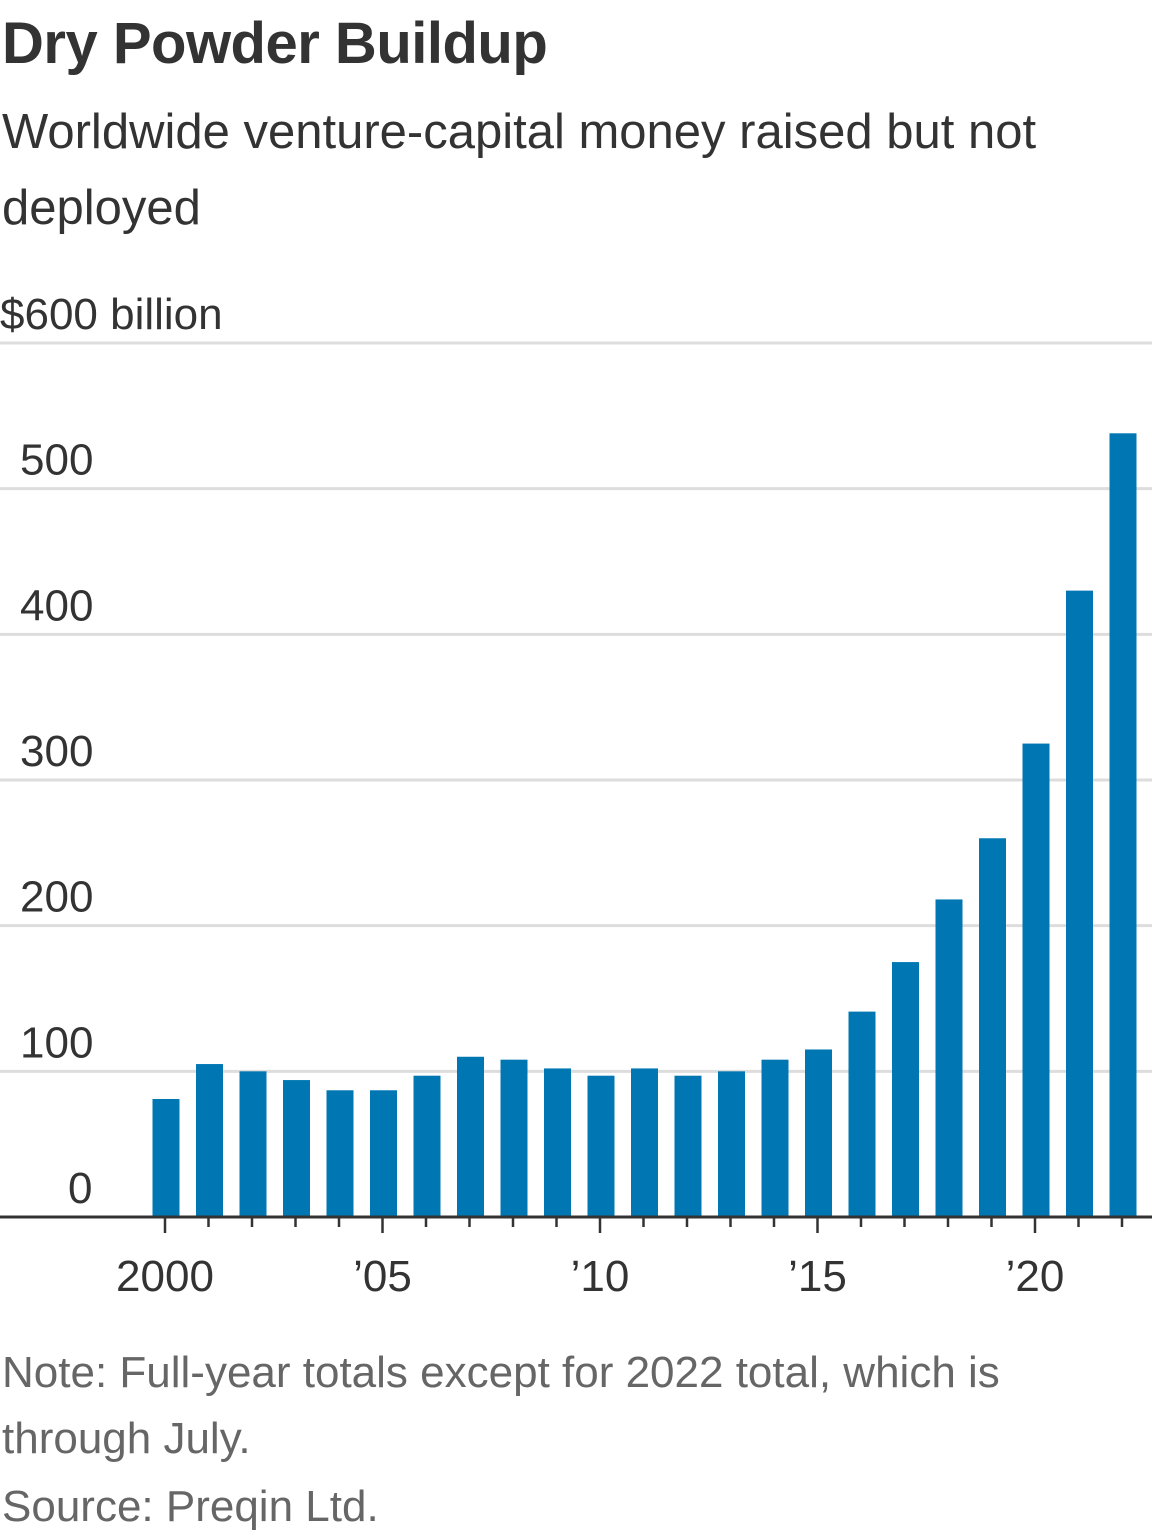 The height and width of the screenshot is (1540, 1152). What do you see at coordinates (275, 43) in the screenshot?
I see `chart-title: Dry Powder Buildup` at bounding box center [275, 43].